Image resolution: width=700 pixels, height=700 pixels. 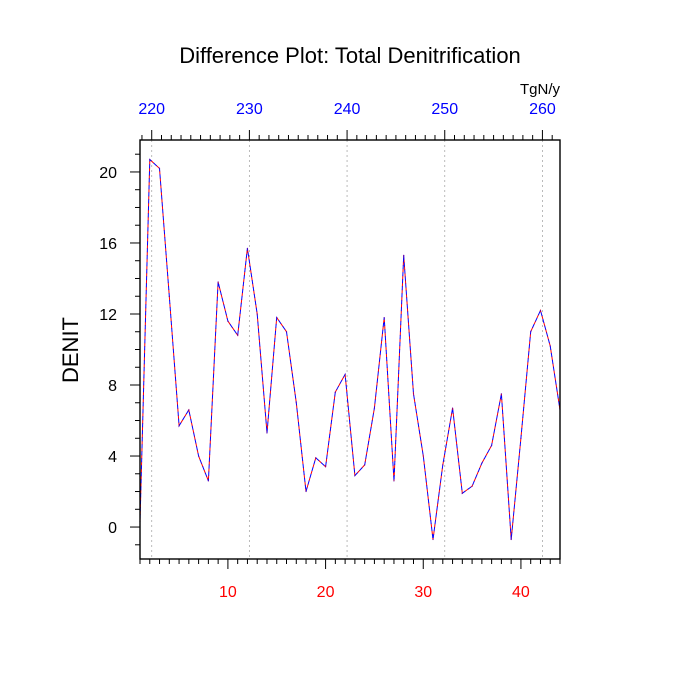 What do you see at coordinates (350, 55) in the screenshot?
I see `chart-title: Difference Plot: Total Denitrification` at bounding box center [350, 55].